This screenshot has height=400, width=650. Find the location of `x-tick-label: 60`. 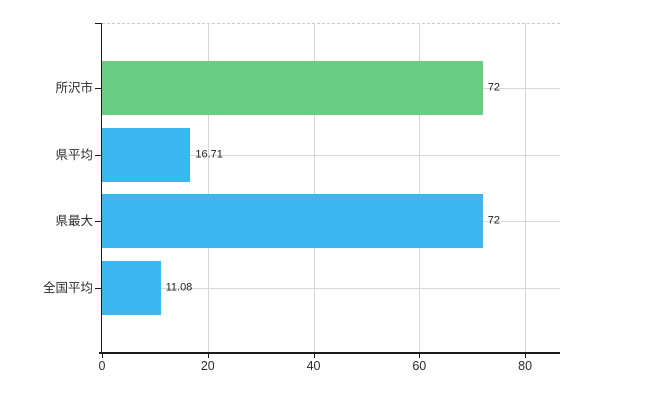

x-tick-label: 60 is located at coordinates (419, 366).